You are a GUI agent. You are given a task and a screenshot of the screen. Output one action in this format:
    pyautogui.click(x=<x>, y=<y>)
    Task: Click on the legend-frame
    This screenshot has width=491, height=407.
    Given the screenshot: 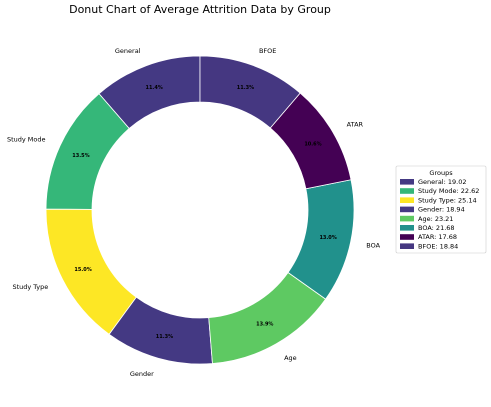 What is the action you would take?
    pyautogui.click(x=441, y=209)
    